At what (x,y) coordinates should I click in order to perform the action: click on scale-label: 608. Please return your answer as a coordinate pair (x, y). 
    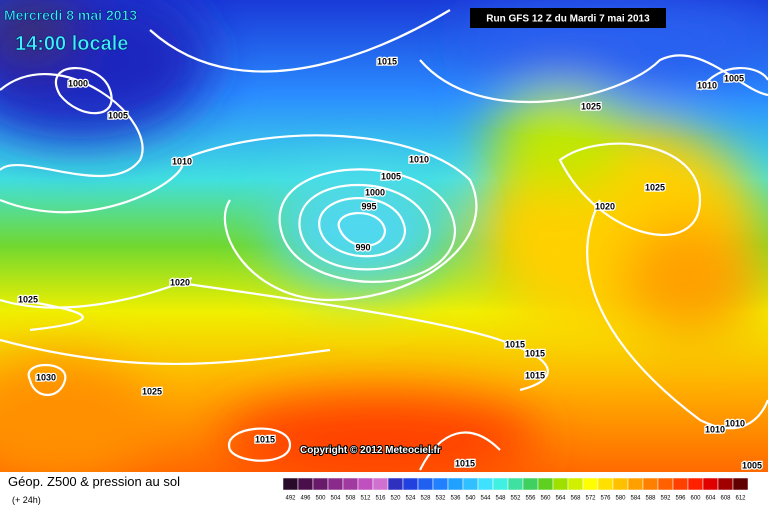
    Looking at the image, I should click on (725, 499).